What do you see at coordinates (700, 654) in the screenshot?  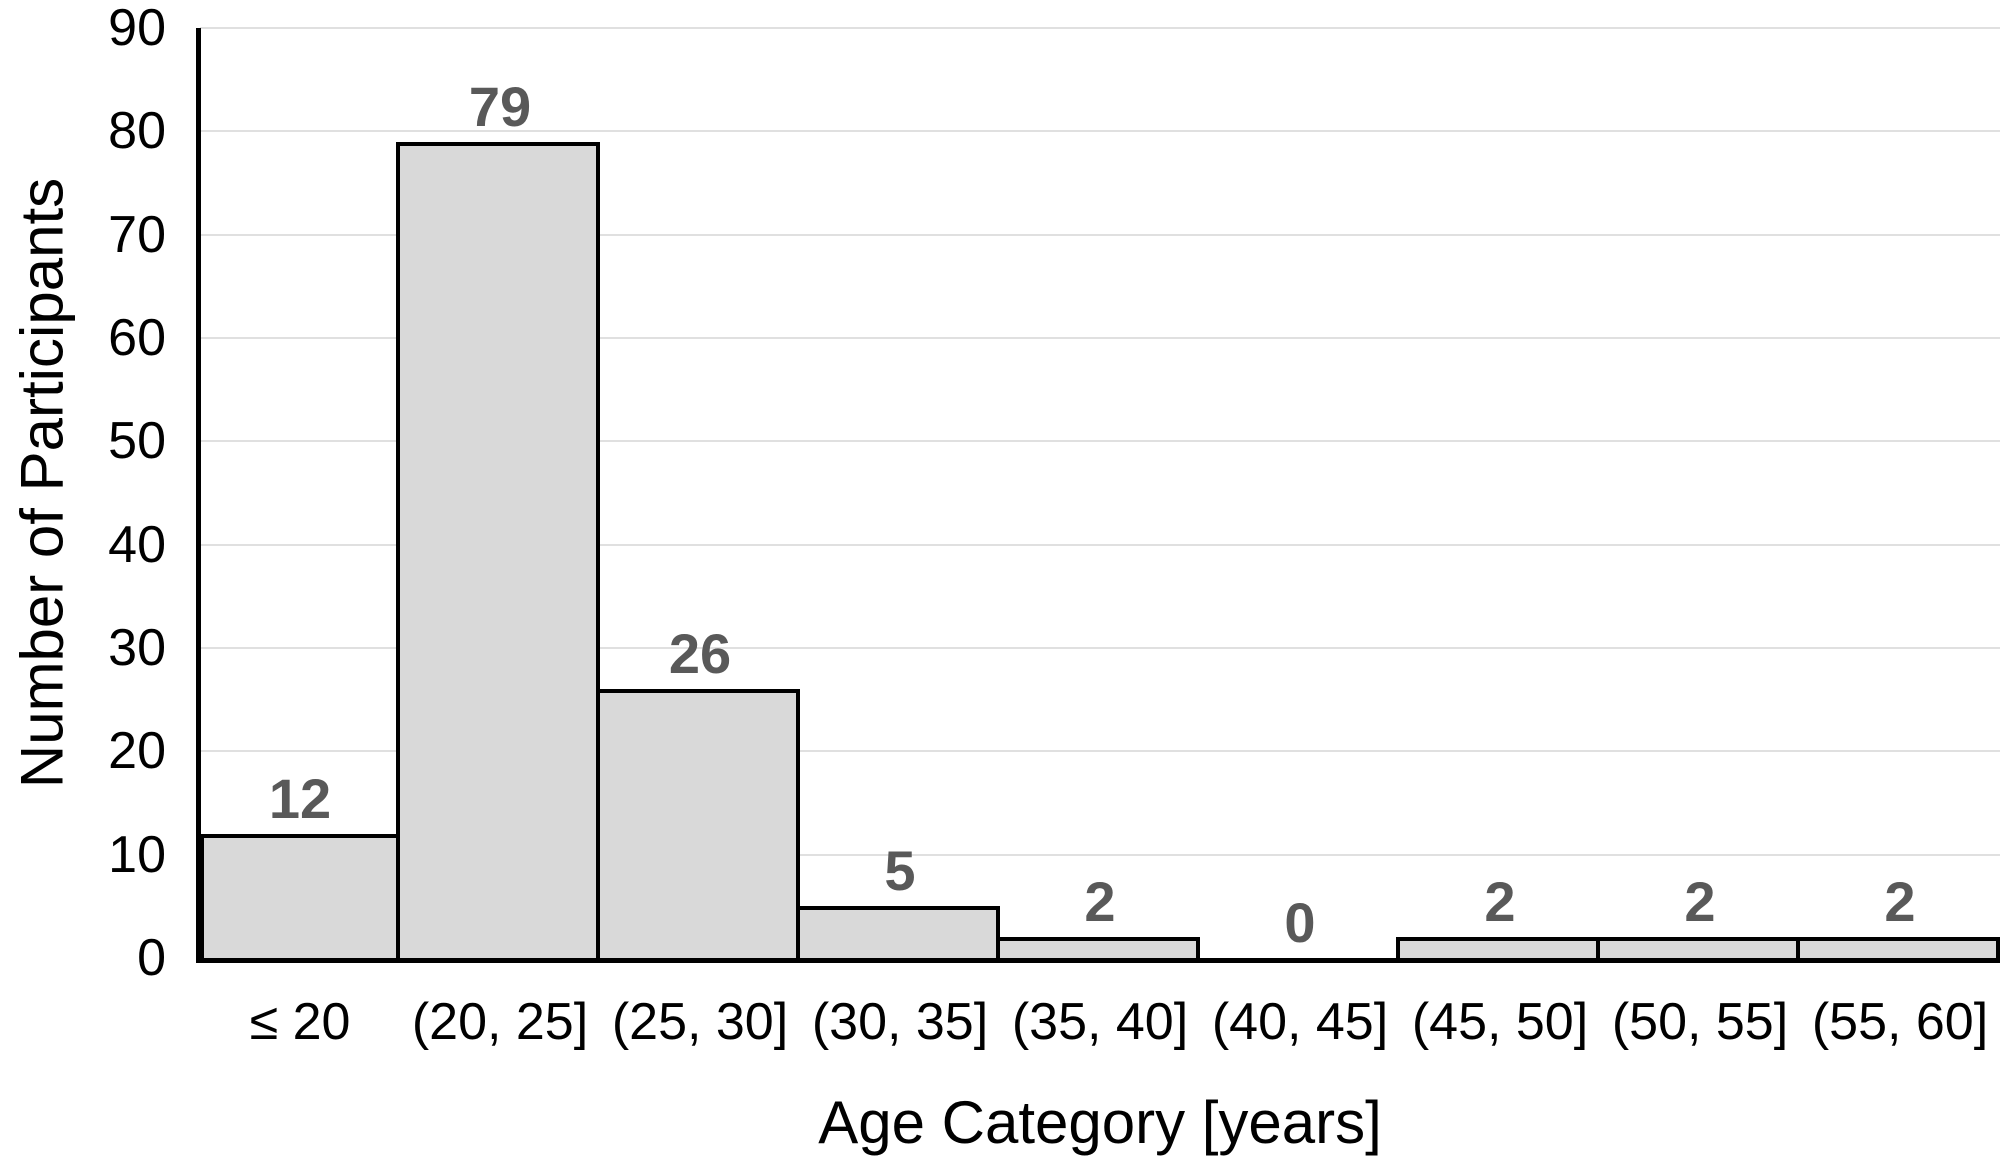 I see `bar-value-label: 26` at bounding box center [700, 654].